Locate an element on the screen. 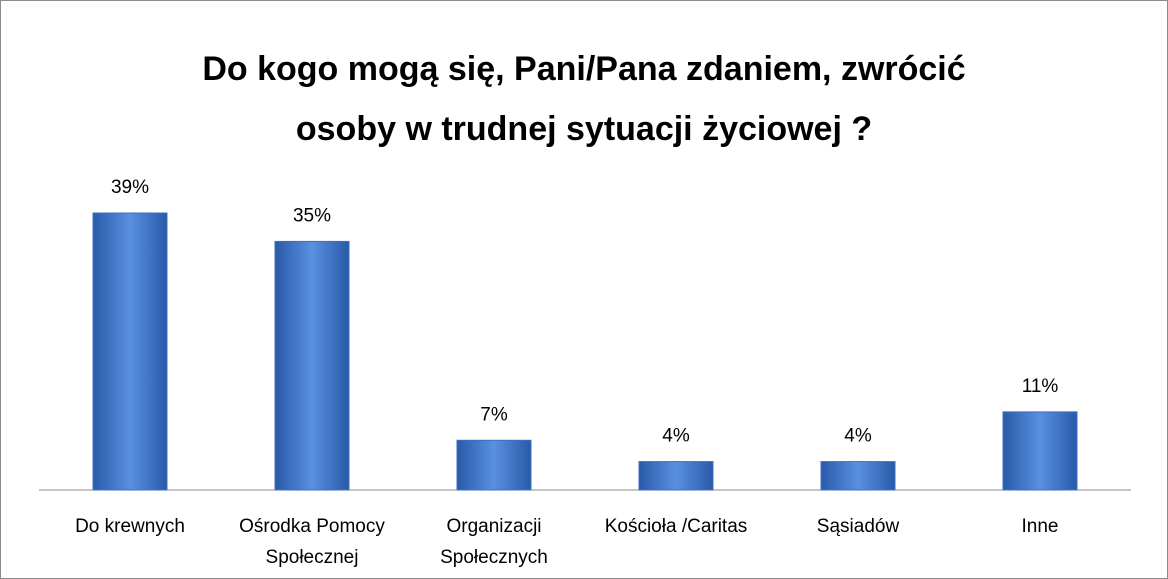  data-label: 35% is located at coordinates (312, 215).